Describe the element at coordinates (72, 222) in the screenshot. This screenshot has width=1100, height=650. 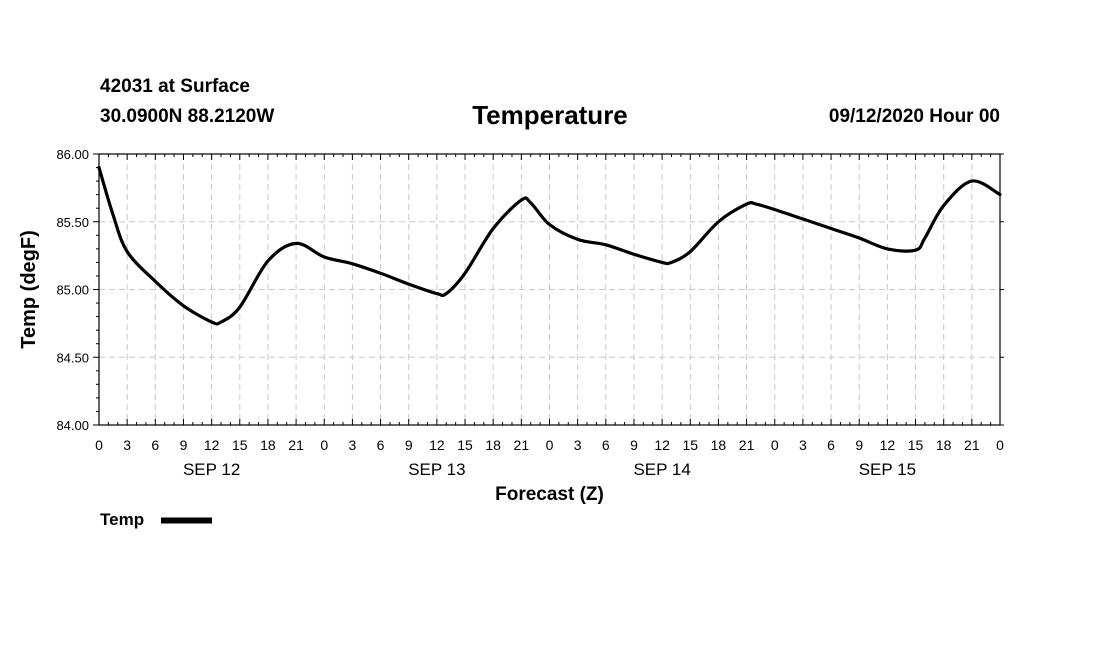
I see `y-tick-label: 85.50` at that location.